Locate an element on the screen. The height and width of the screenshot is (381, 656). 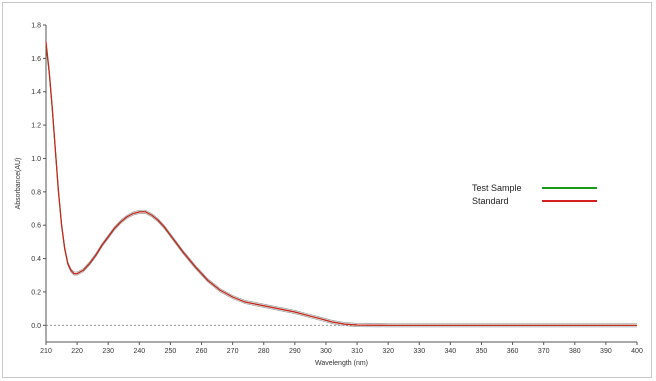
legend: Test Sample Standard is located at coordinates (534, 194).